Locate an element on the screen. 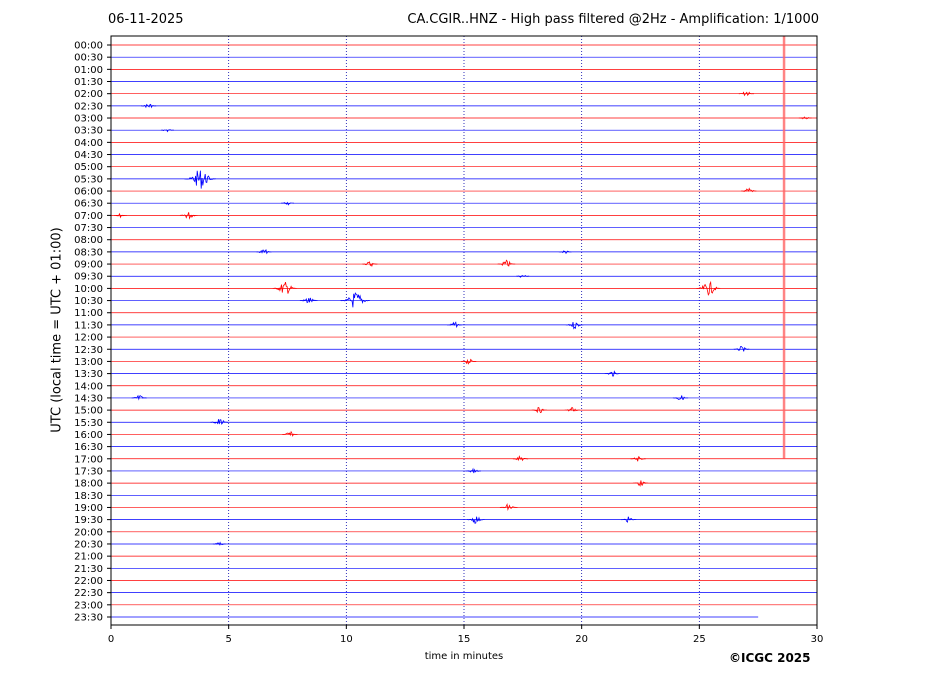 Image resolution: width=927 pixels, height=696 pixels. y-tick-label: 06:00 is located at coordinates (88, 192).